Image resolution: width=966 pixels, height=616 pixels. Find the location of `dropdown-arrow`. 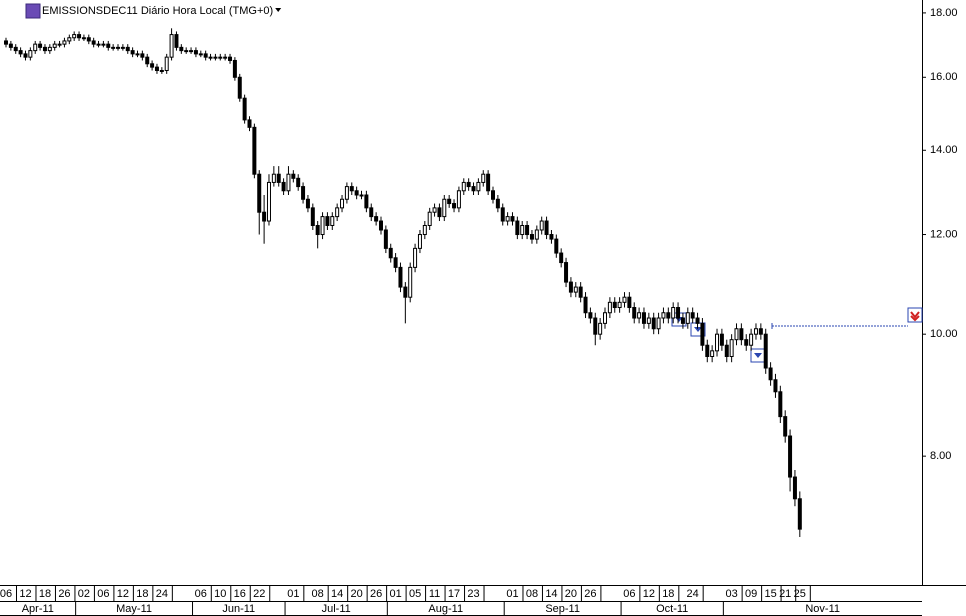

dropdown-arrow is located at coordinates (278, 10).